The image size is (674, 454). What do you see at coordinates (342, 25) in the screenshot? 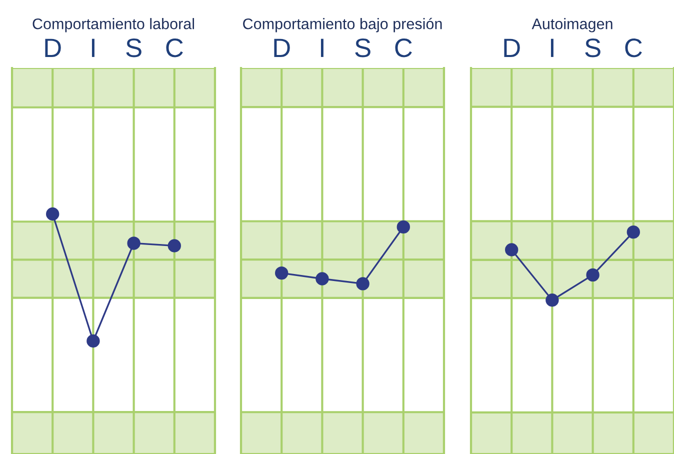
I see `chart-title: Comportamiento bajo presión` at bounding box center [342, 25].